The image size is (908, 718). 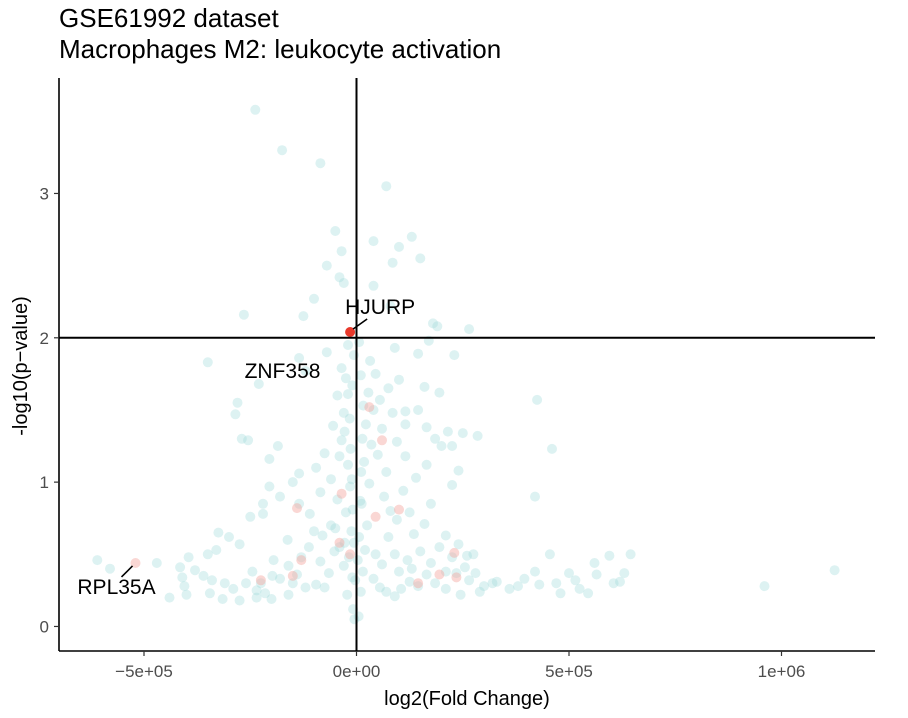 What do you see at coordinates (280, 49) in the screenshot?
I see `chart-subtitle: Macrophages M2: leukocyte activation` at bounding box center [280, 49].